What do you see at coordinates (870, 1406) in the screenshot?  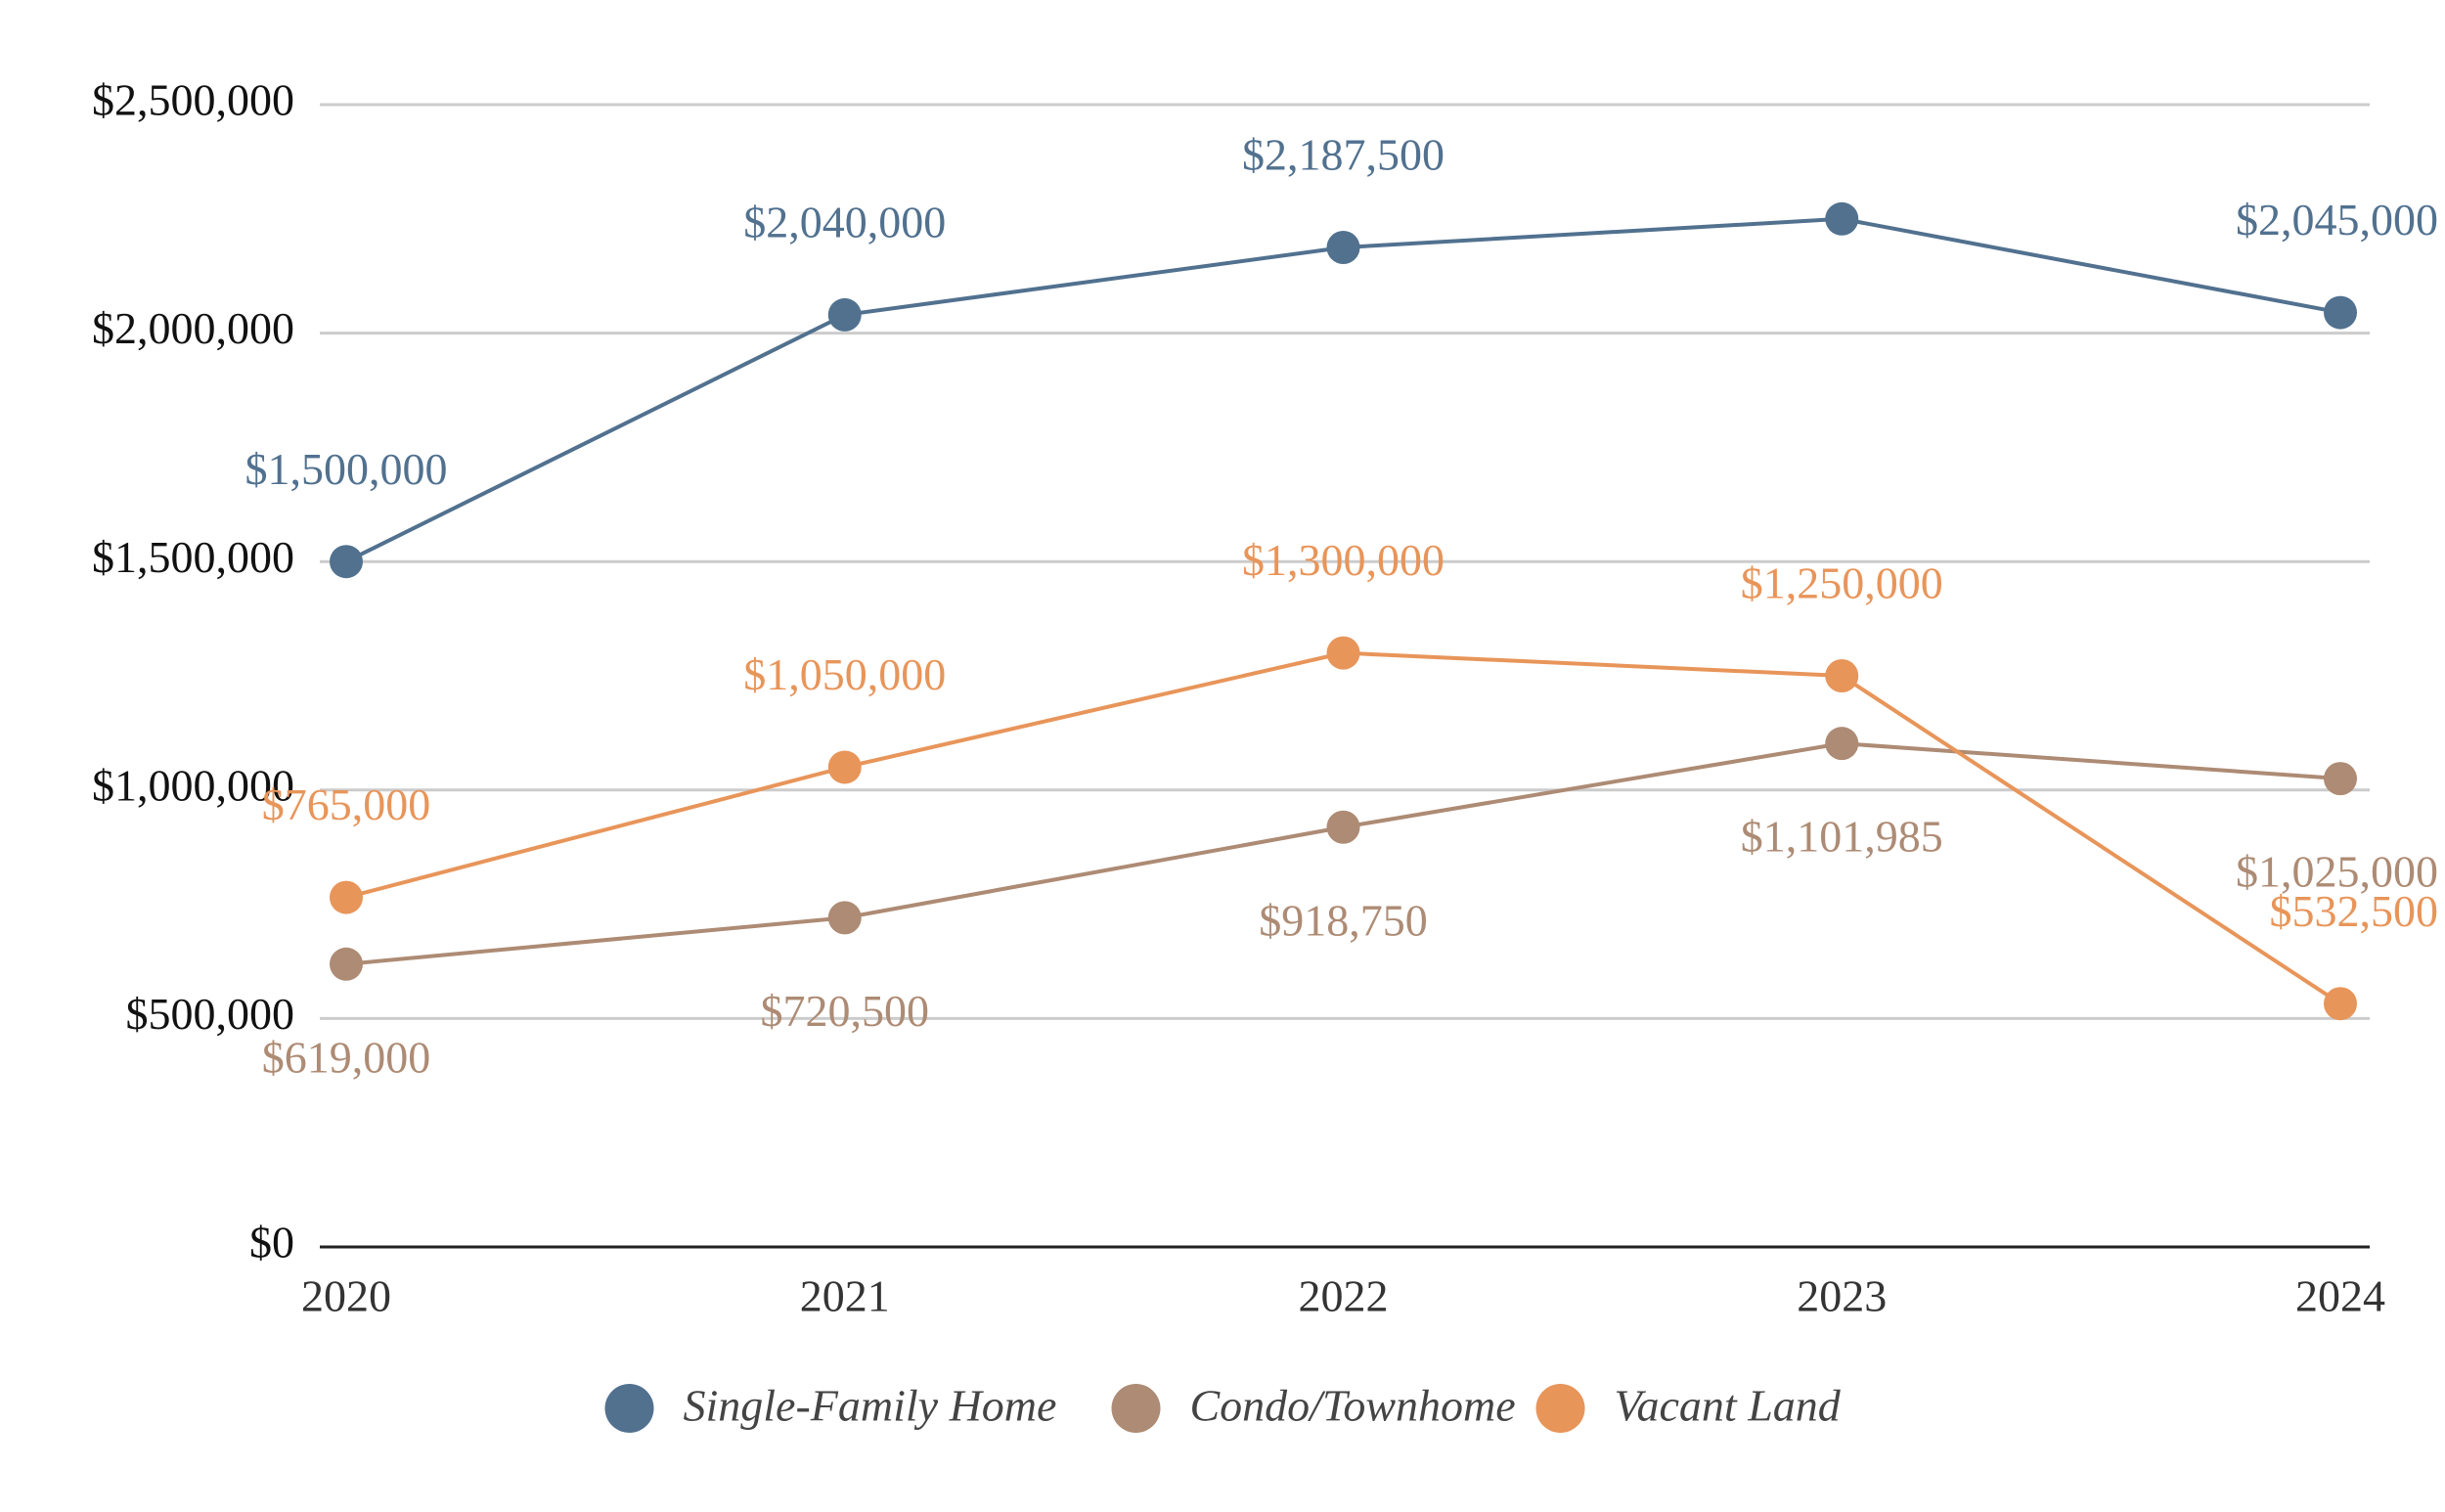 I see `legend-label: Single-Family Home` at bounding box center [870, 1406].